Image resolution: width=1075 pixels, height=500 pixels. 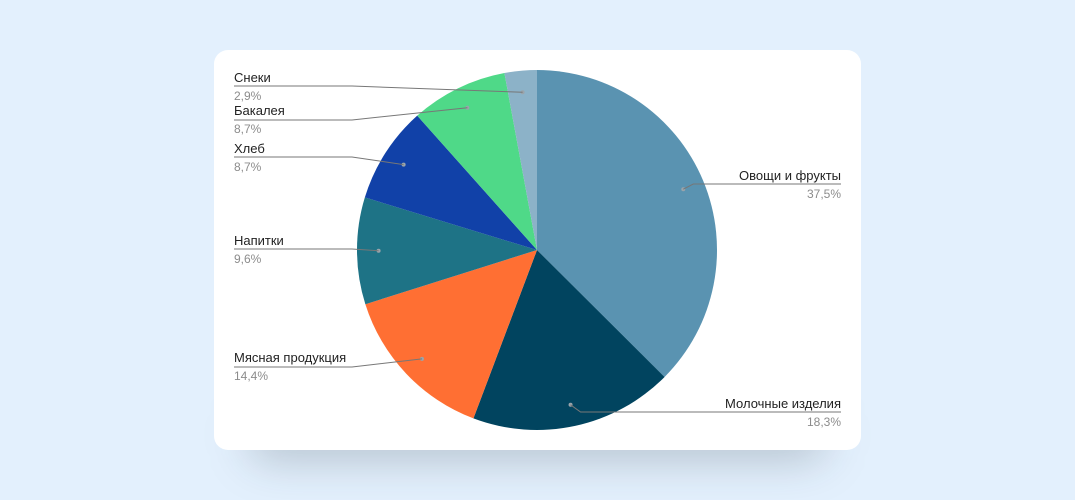 What do you see at coordinates (824, 194) in the screenshot?
I see `slice-percent: 37,5%` at bounding box center [824, 194].